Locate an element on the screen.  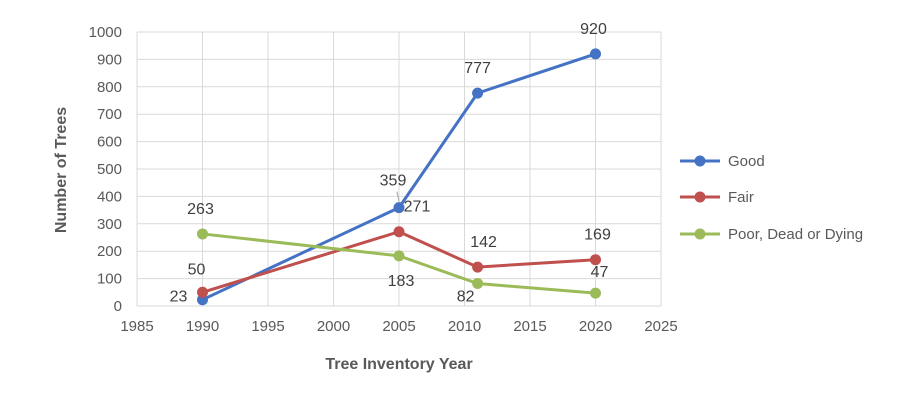
y-tick-label: 400 is located at coordinates (109, 196).